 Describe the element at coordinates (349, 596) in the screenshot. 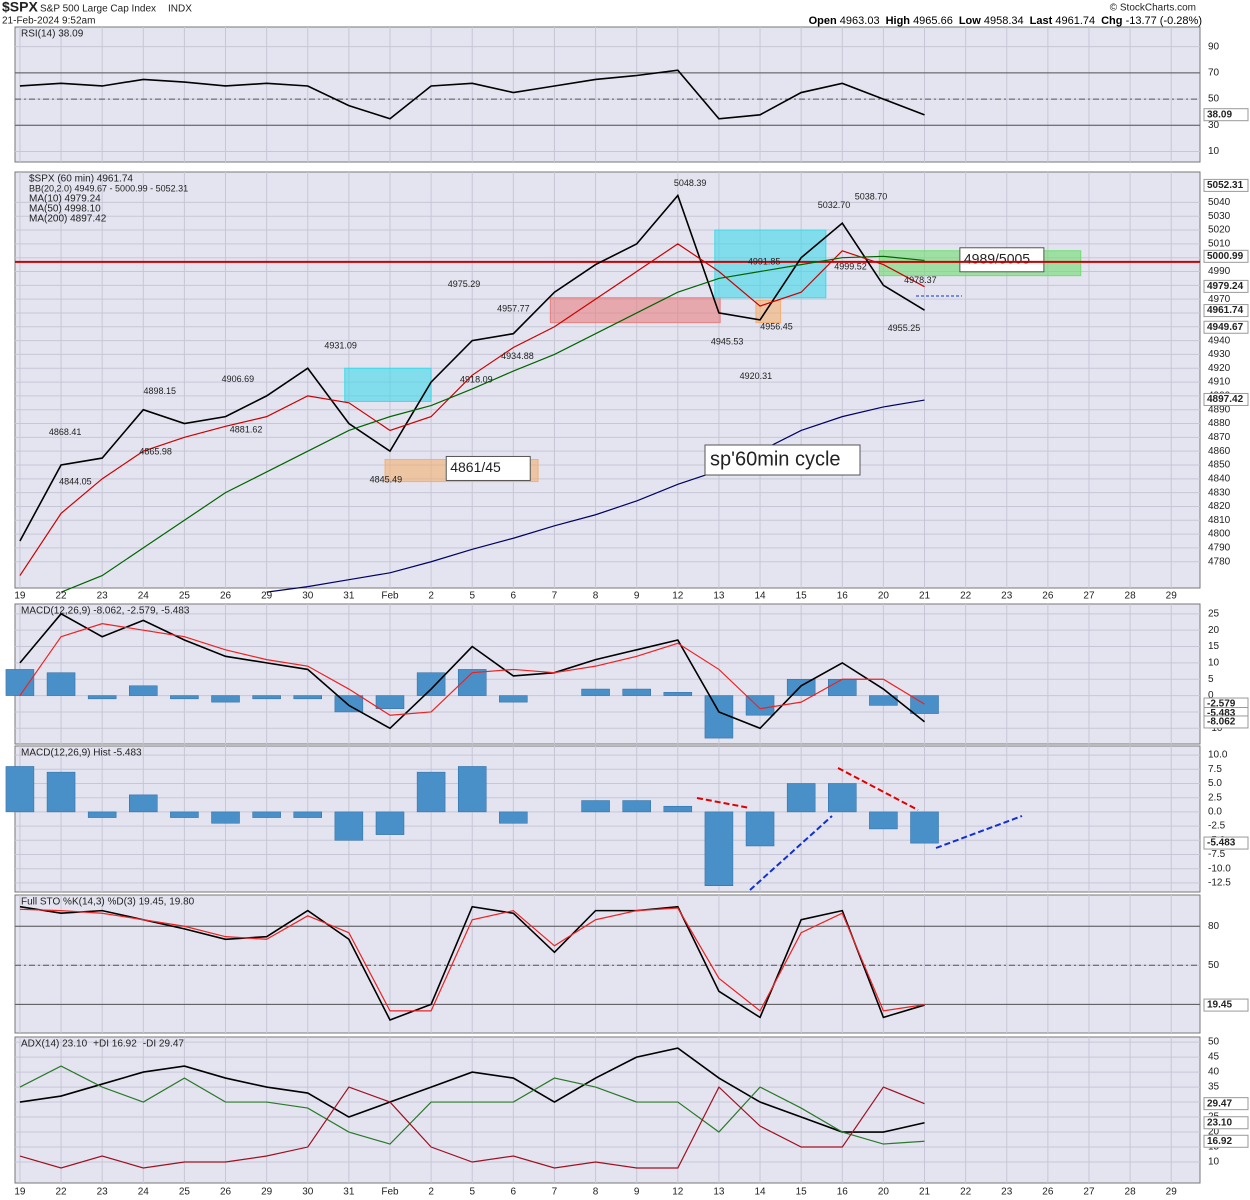

I see `x-tick-label: 31` at that location.